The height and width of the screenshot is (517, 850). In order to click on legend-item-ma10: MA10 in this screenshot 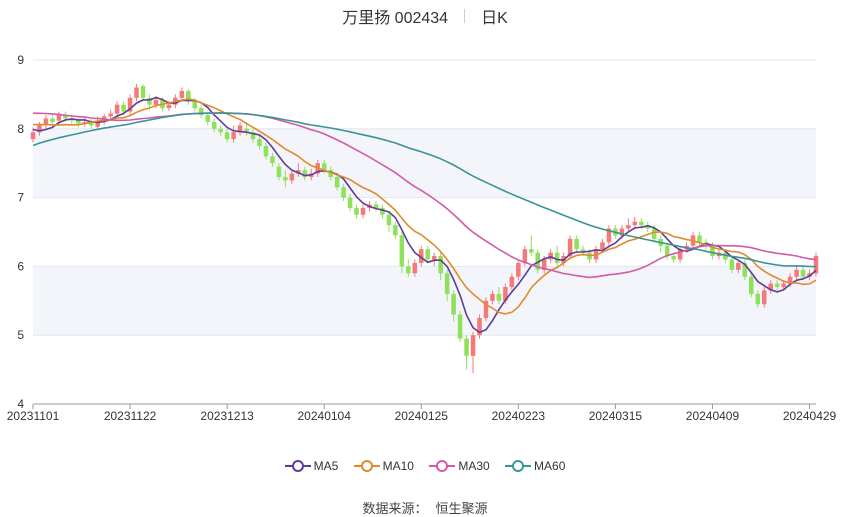, I will do `click(383, 465)`.